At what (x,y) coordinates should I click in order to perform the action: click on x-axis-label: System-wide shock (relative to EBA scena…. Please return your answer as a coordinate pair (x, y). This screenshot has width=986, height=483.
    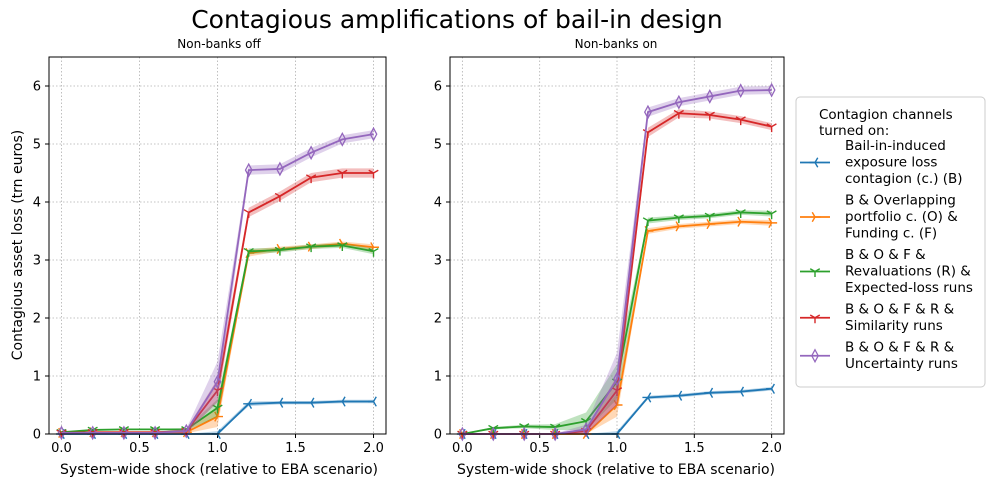
    Looking at the image, I should click on (219, 470).